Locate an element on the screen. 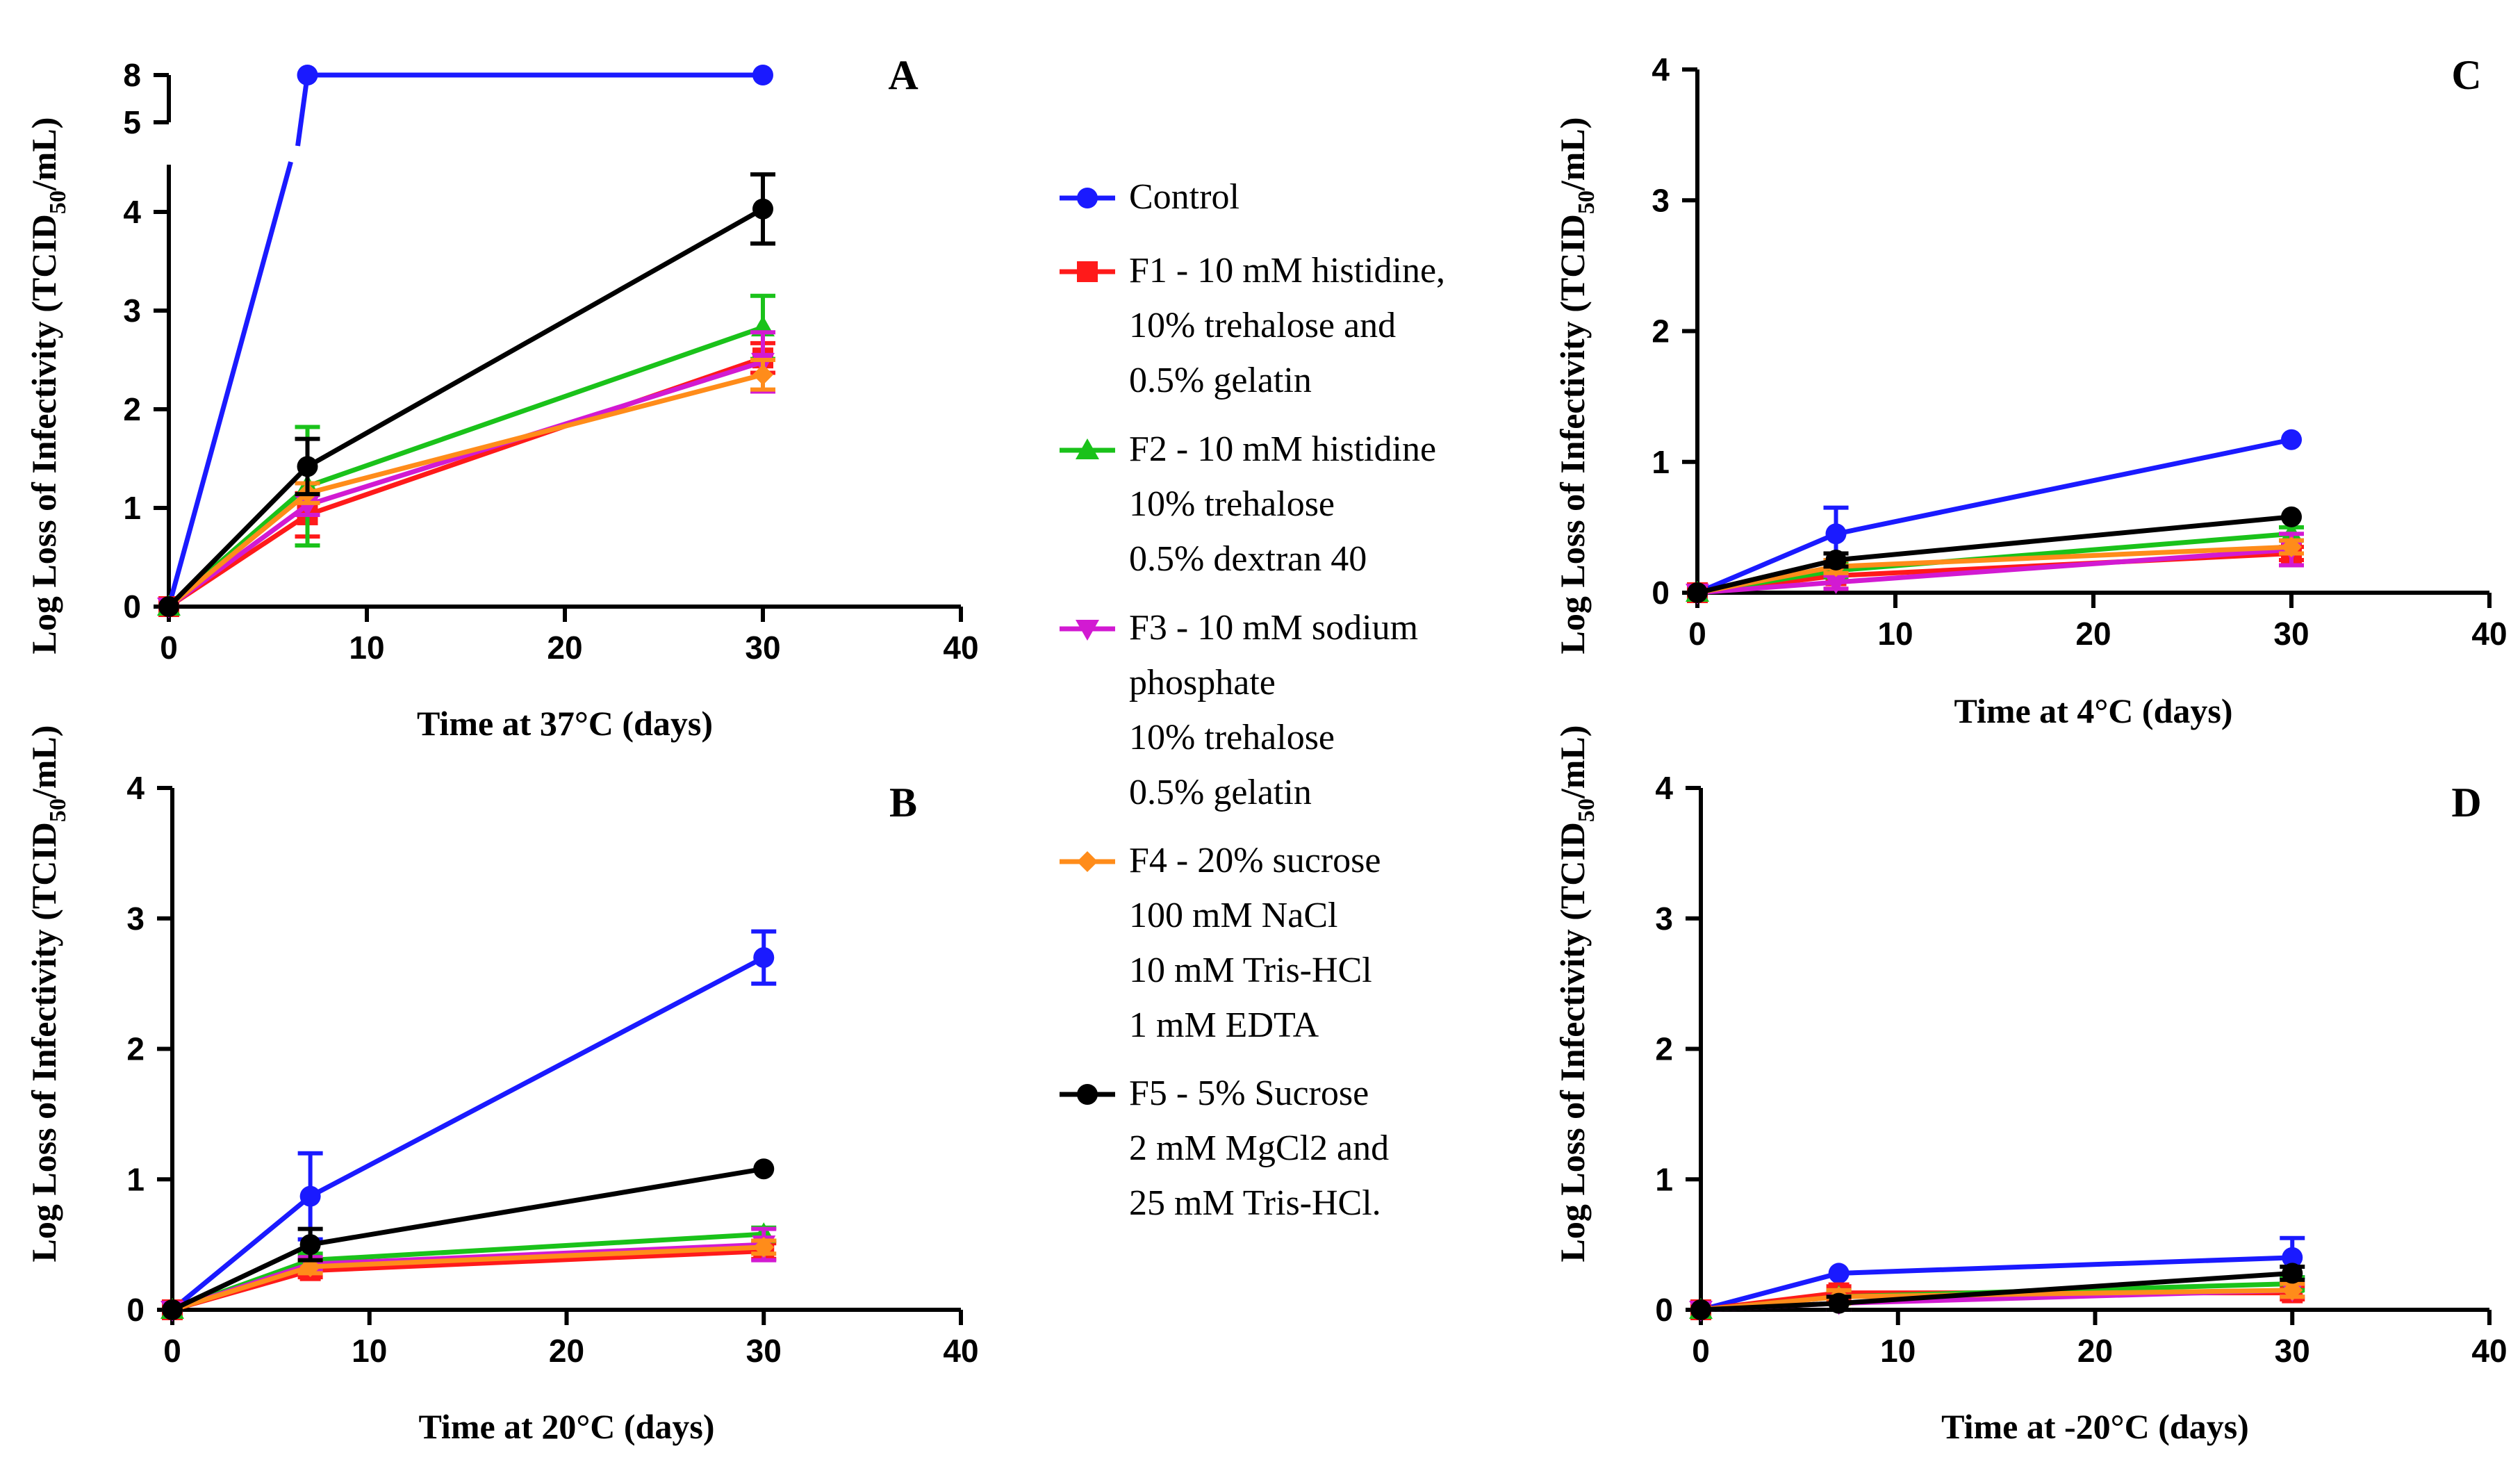 This screenshot has width=2520, height=1471. legend-label: 0.5% gelatin is located at coordinates (1220, 380).